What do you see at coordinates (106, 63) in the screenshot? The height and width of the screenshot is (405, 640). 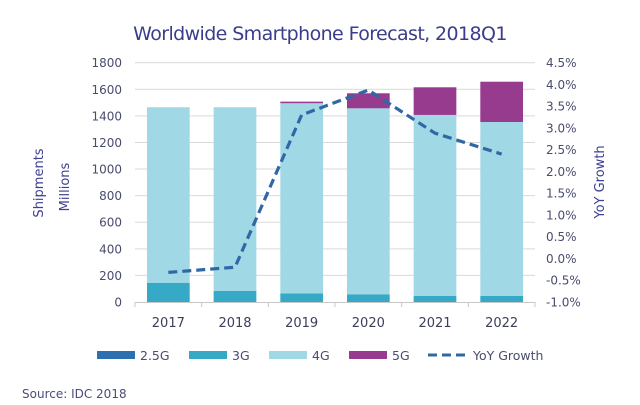 I see `y-tick-label: 1800` at bounding box center [106, 63].